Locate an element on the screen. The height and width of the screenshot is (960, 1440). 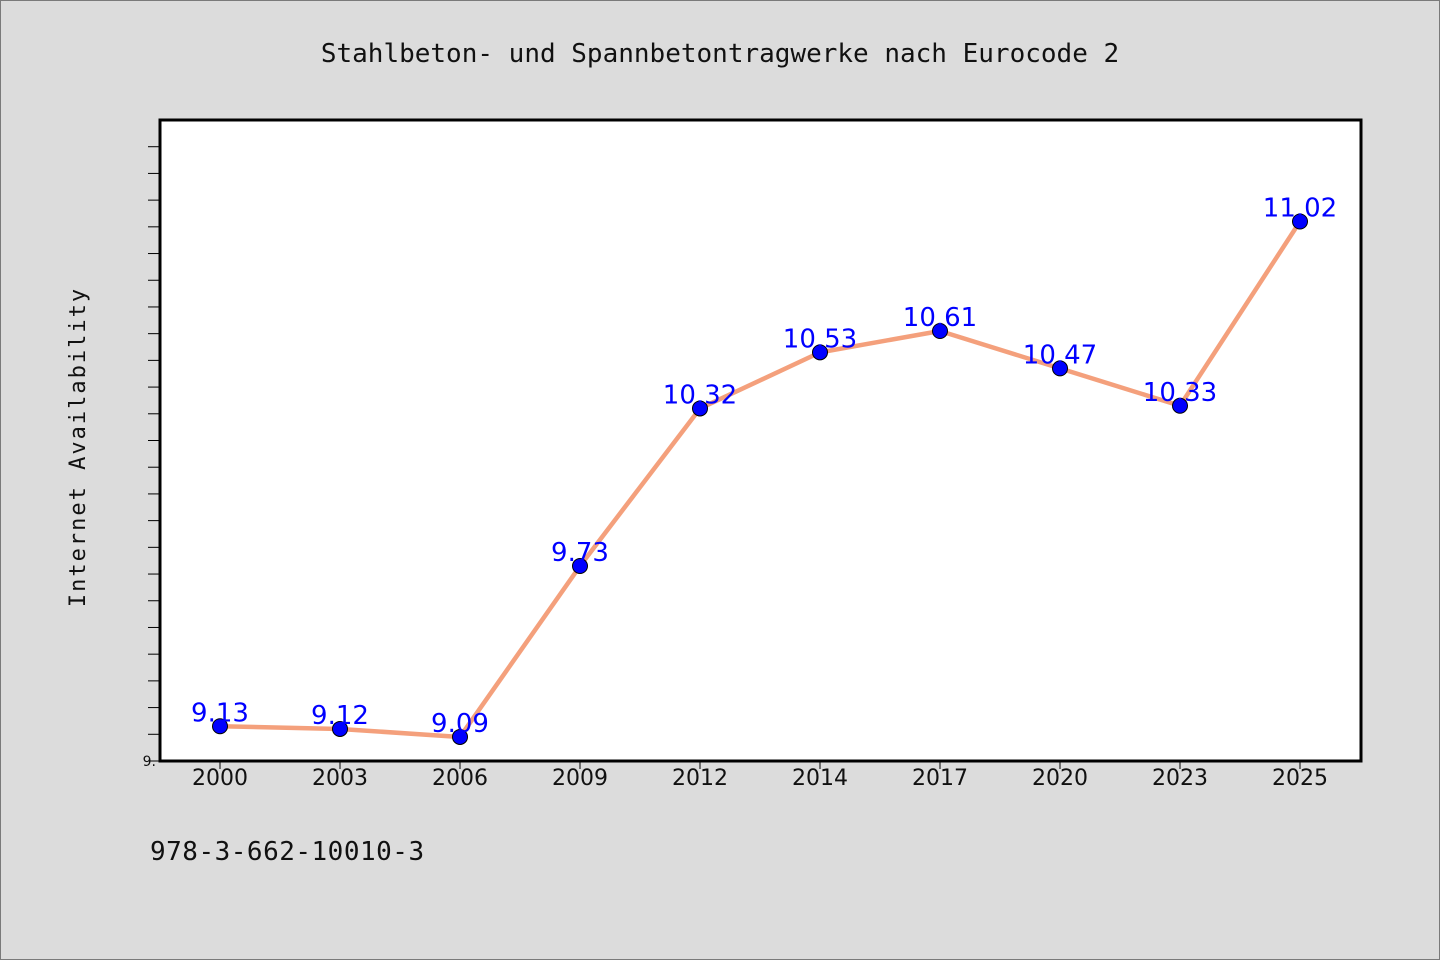
data-label: 9.09 is located at coordinates (460, 724).